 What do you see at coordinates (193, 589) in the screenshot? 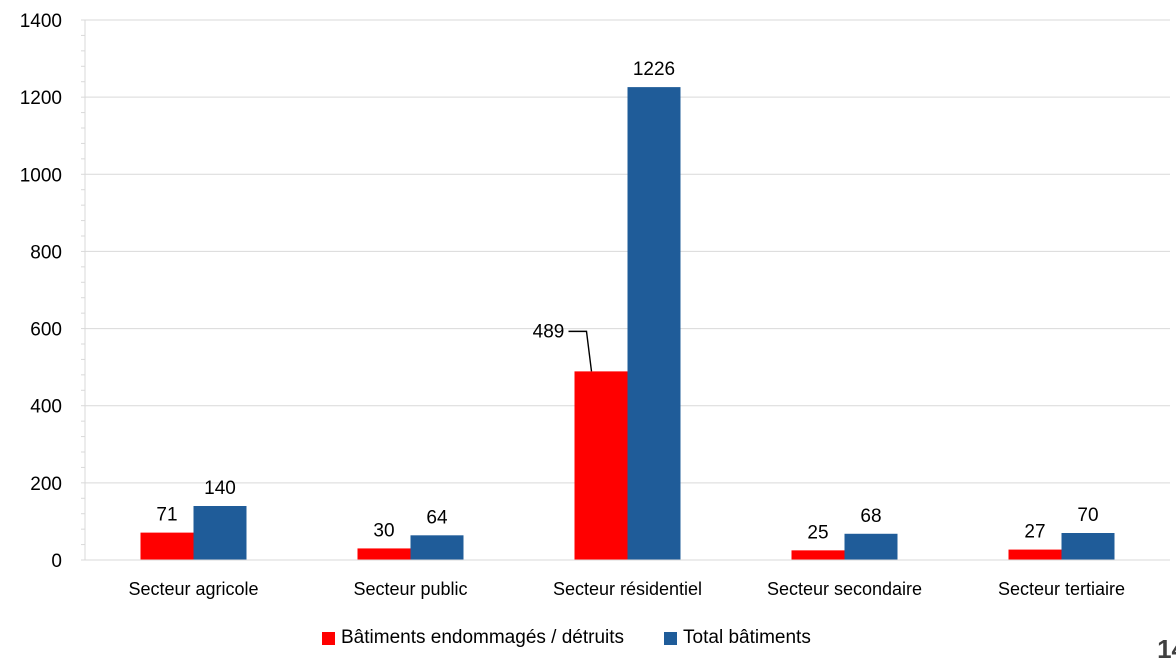
I see `x-tick-label: Secteur agricole` at bounding box center [193, 589].